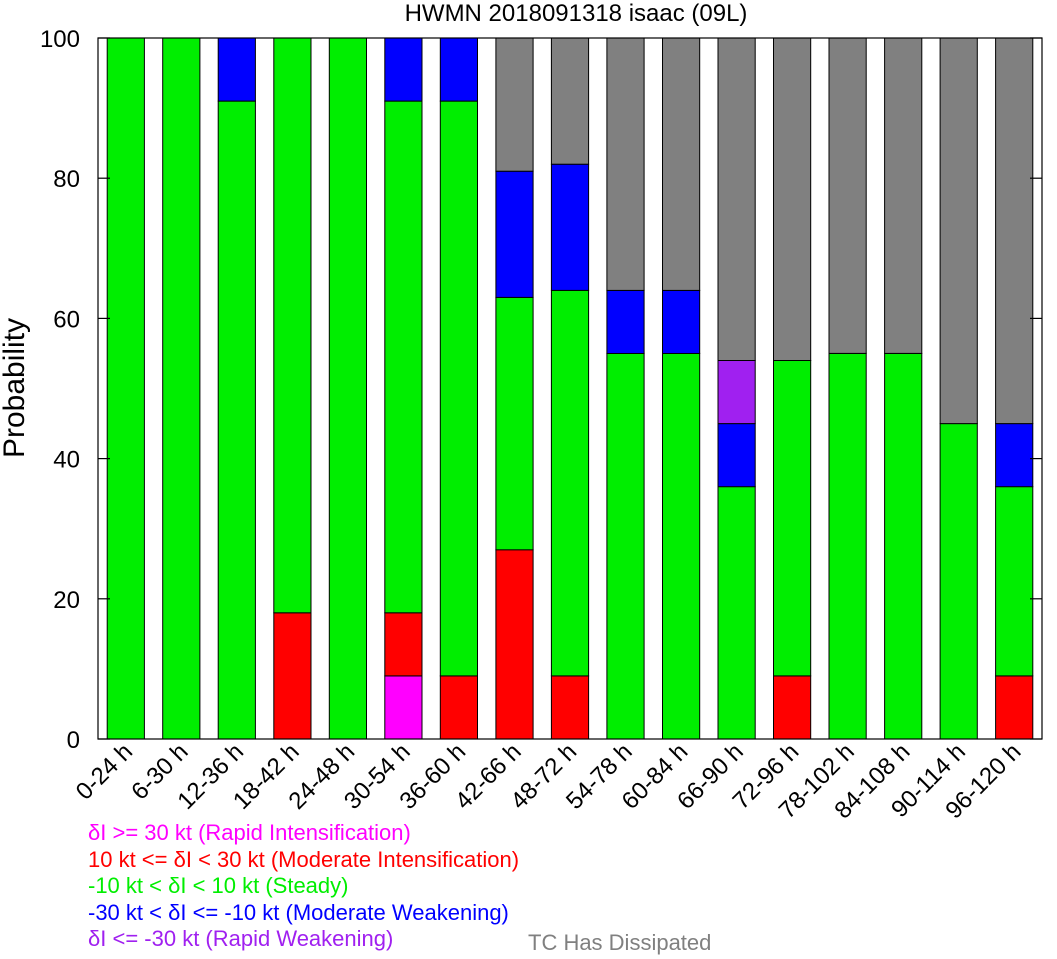 The height and width of the screenshot is (959, 1057). I want to click on legend-rapid-intensification: δI >= 30 kt (Rapid Intensification), so click(249, 832).